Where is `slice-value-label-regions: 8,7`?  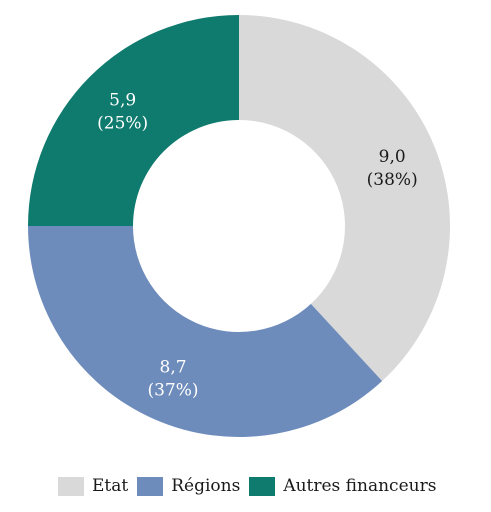 slice-value-label-regions: 8,7 is located at coordinates (173, 368).